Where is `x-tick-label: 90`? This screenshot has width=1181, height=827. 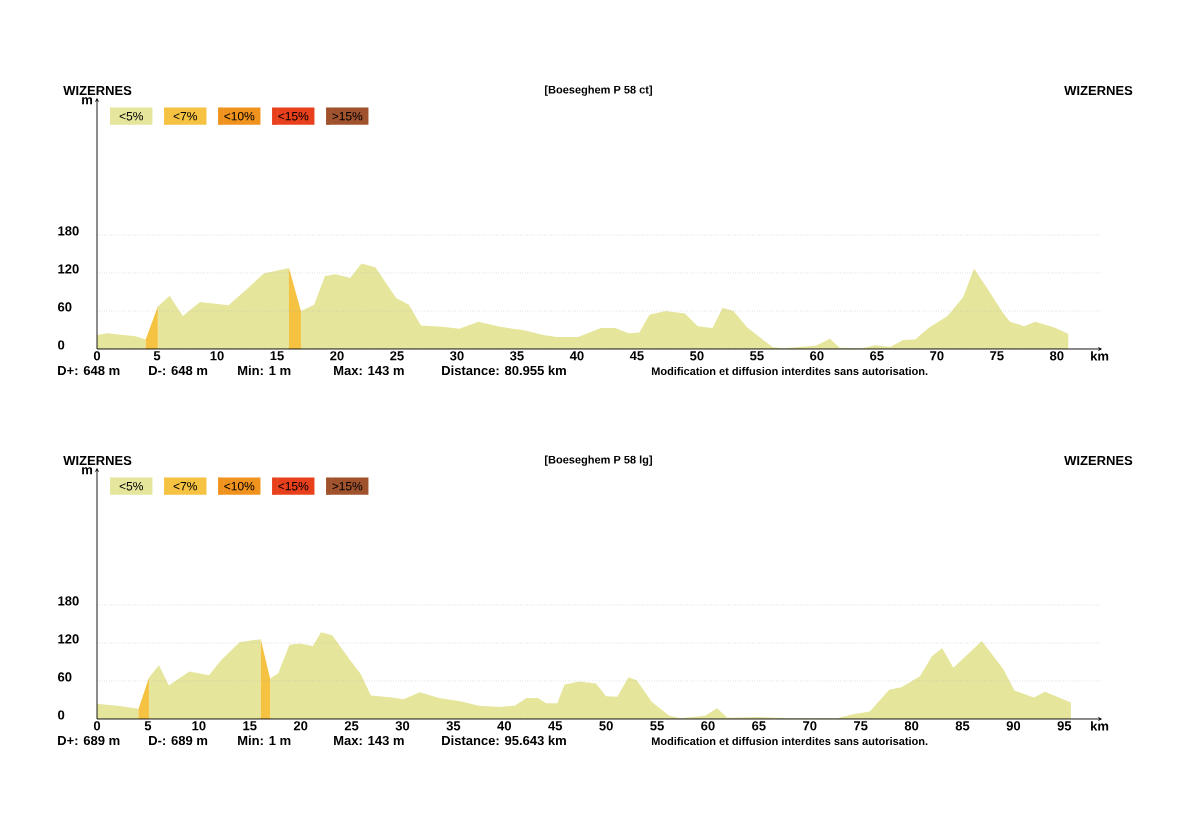 x-tick-label: 90 is located at coordinates (1013, 726).